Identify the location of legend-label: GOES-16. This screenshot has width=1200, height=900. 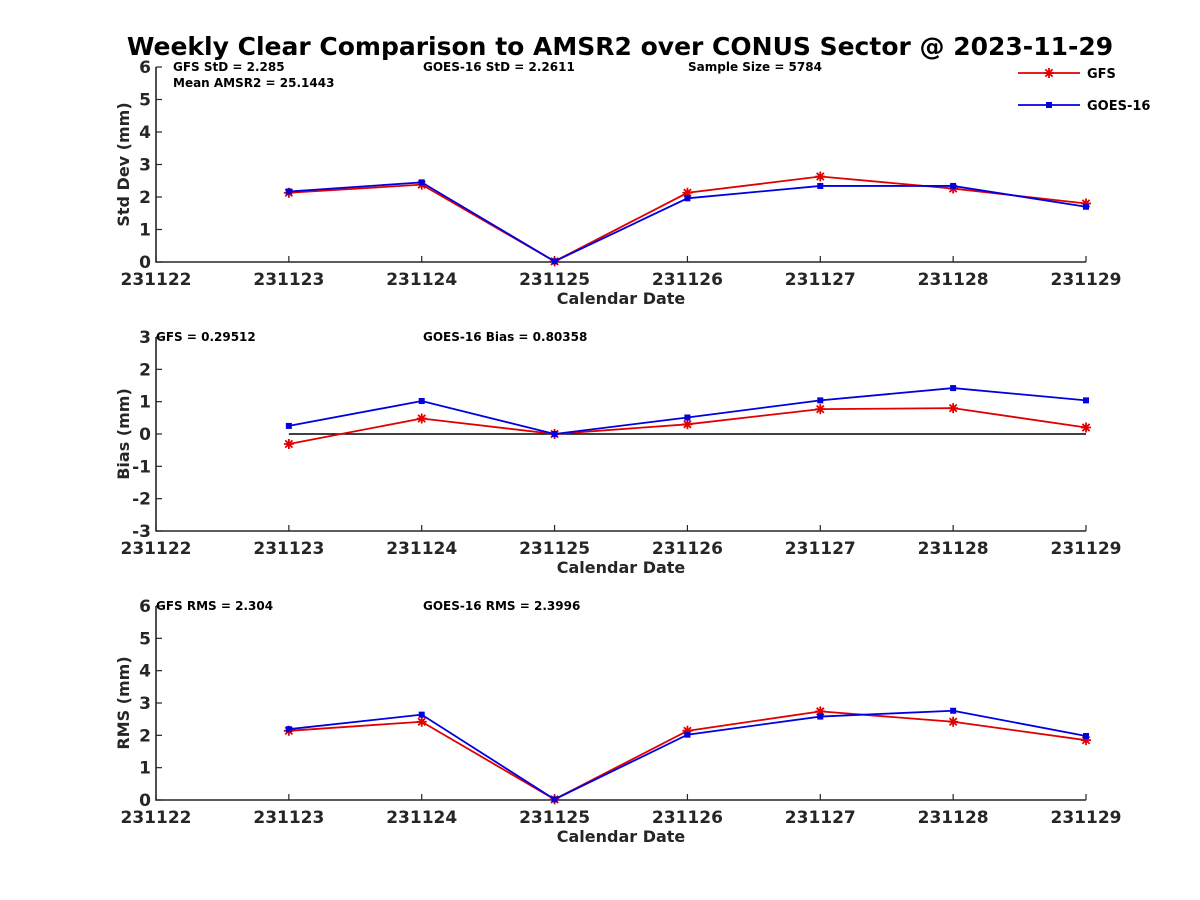
(1118, 106).